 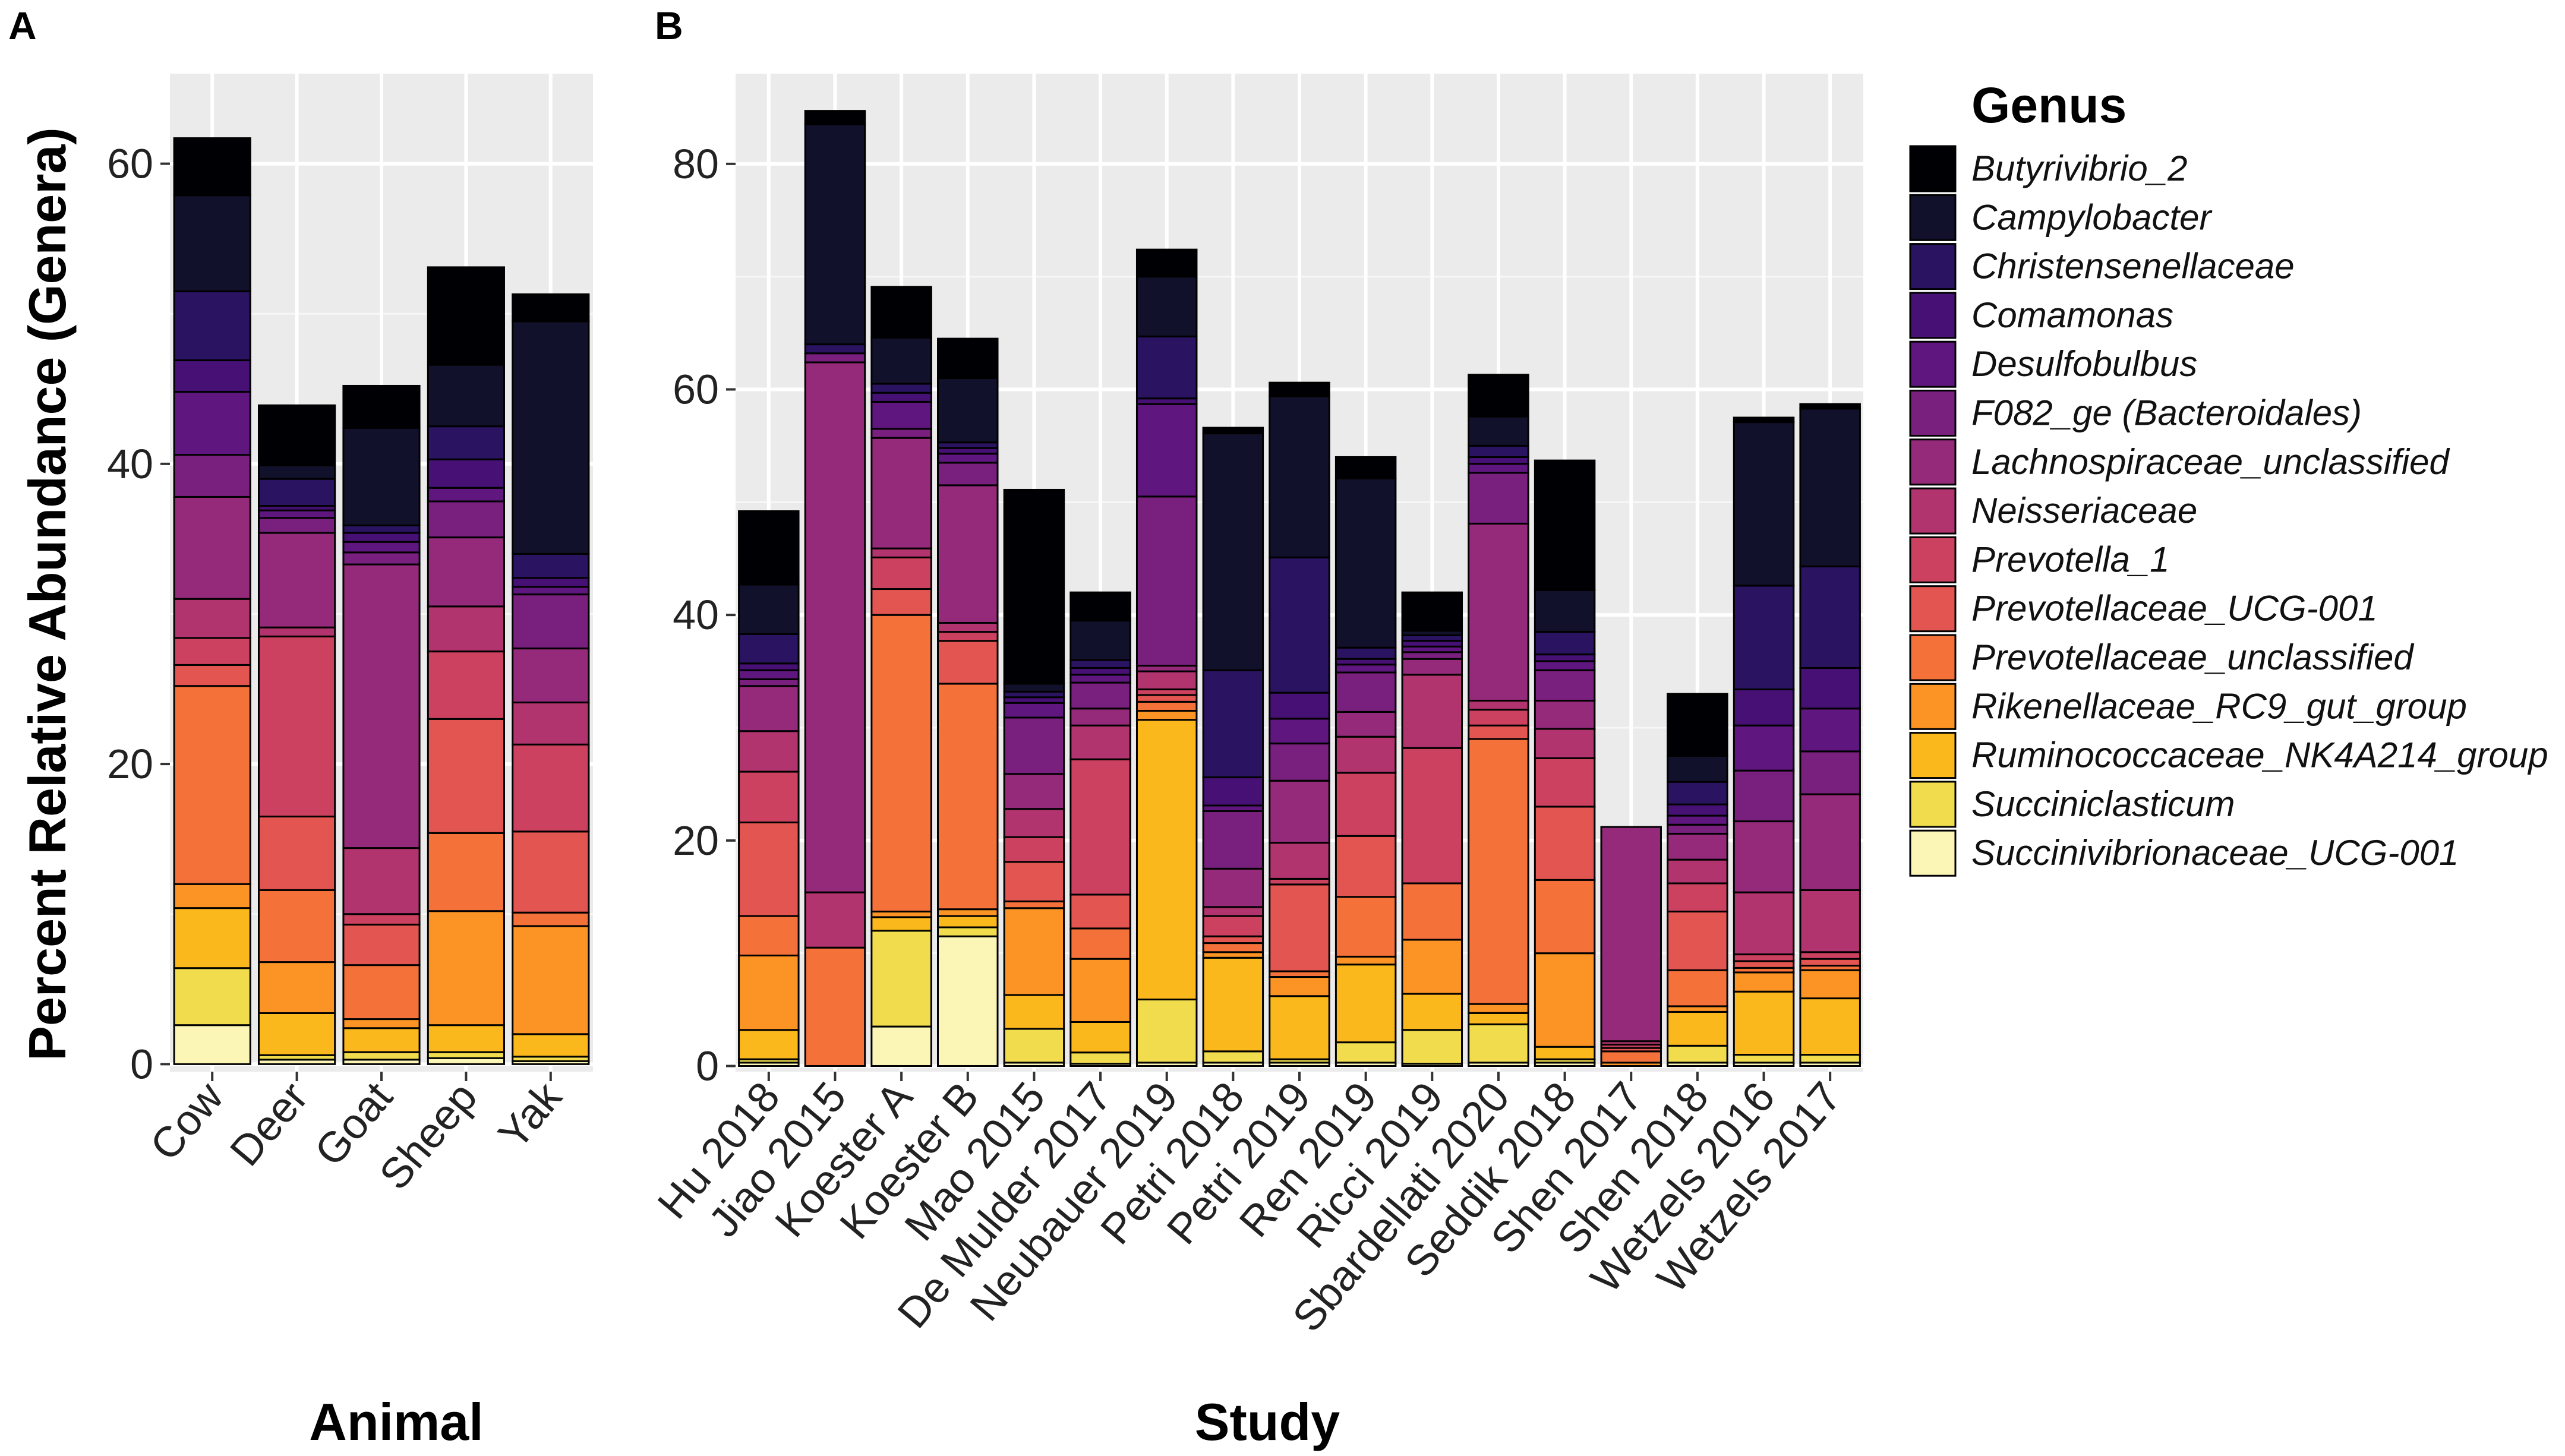 What do you see at coordinates (1365, 1052) in the screenshot?
I see `bar-segment-ren-2019-succiniclasticum` at bounding box center [1365, 1052].